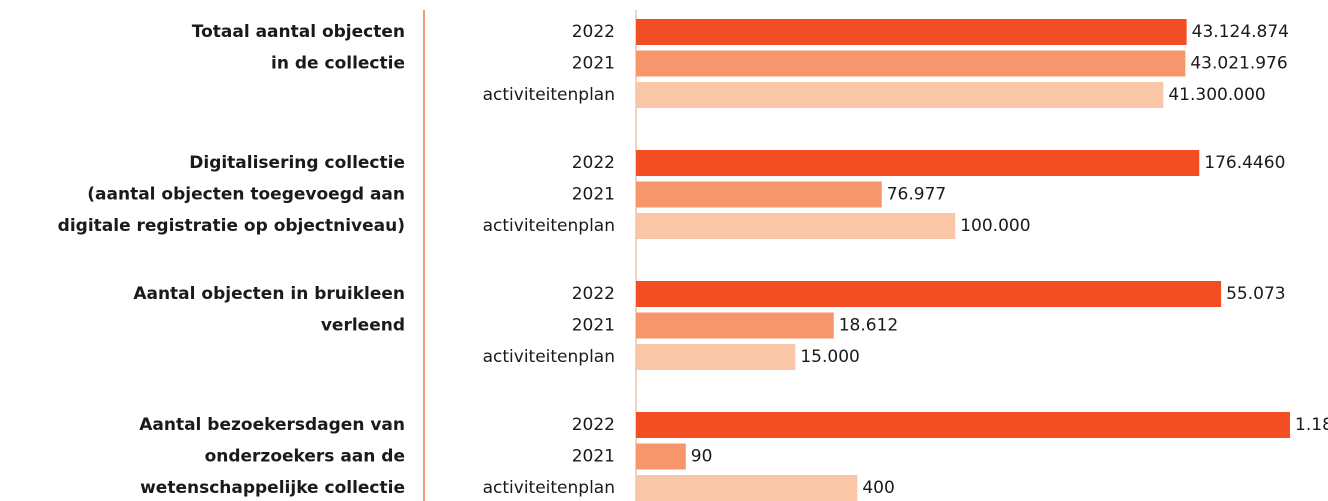  I want to click on value-label: 76.977, so click(916, 195).